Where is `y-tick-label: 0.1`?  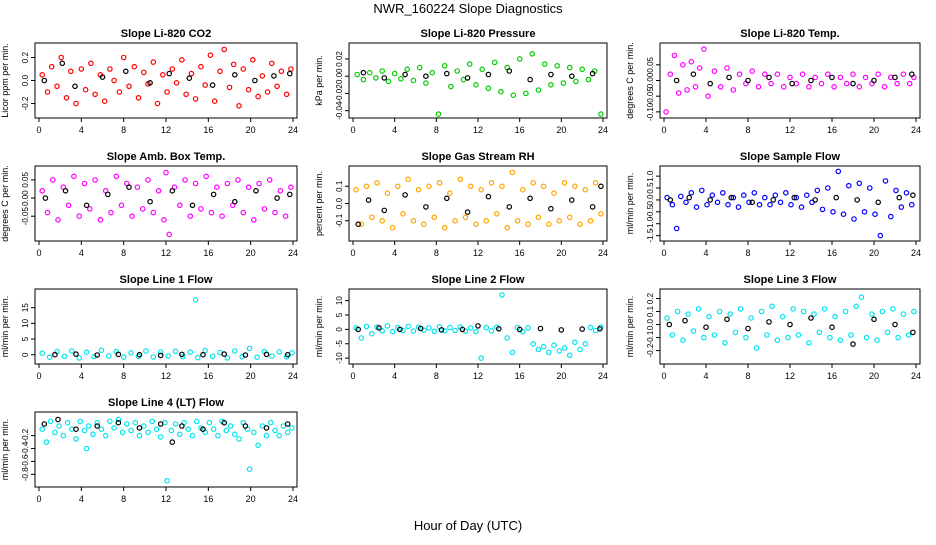 y-tick-label: 0.1 is located at coordinates (650, 311).